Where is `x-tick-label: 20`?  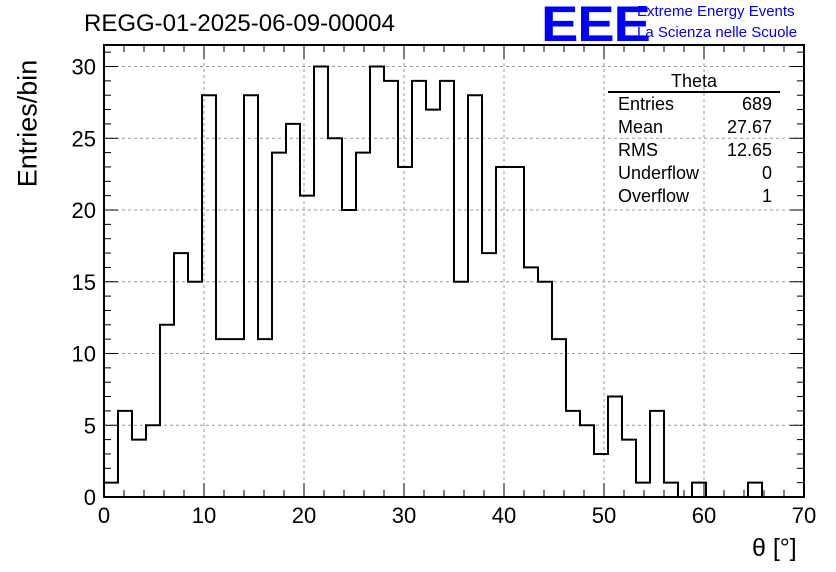
x-tick-label: 20 is located at coordinates (304, 515).